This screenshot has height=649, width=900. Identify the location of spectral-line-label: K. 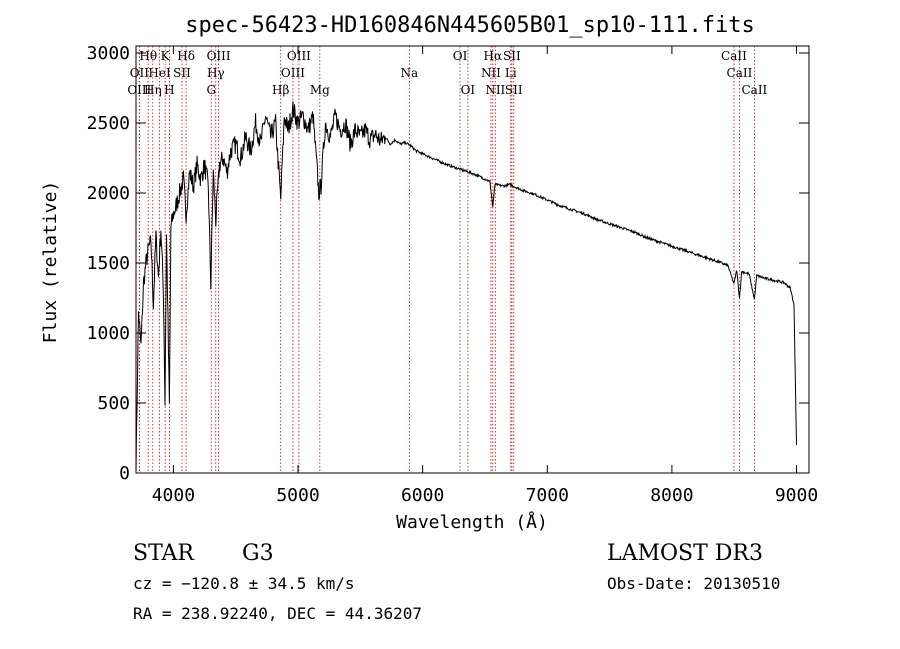
(166, 56).